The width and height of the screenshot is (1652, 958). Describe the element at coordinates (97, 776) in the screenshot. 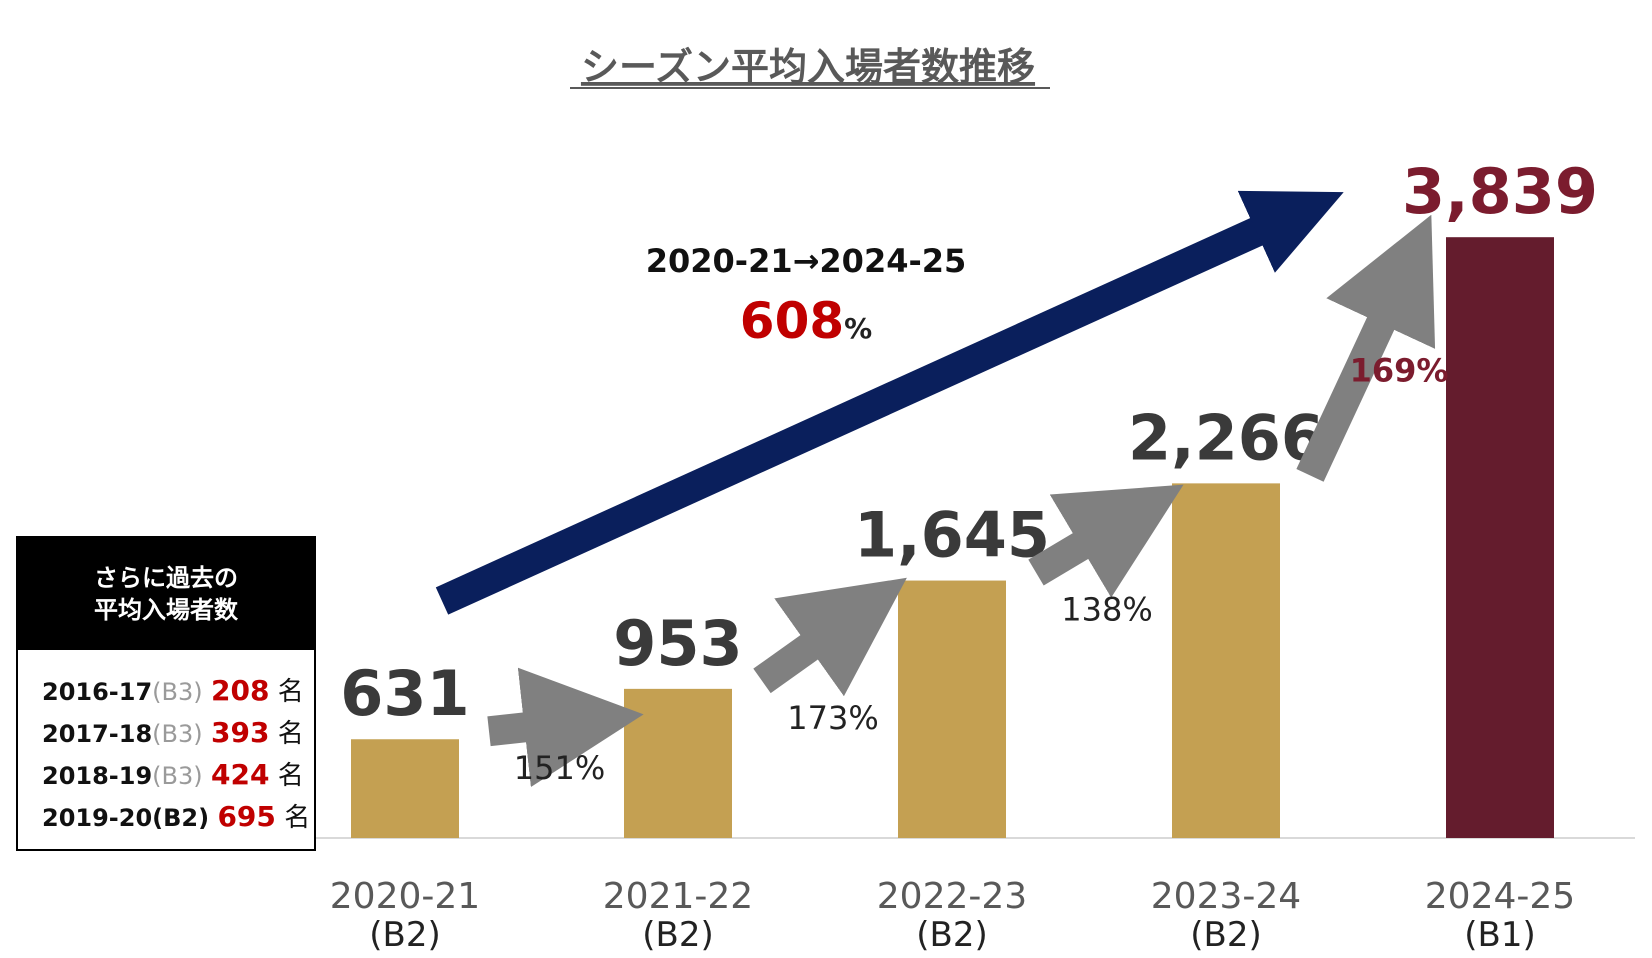

I see `past-season: 2018-19` at that location.